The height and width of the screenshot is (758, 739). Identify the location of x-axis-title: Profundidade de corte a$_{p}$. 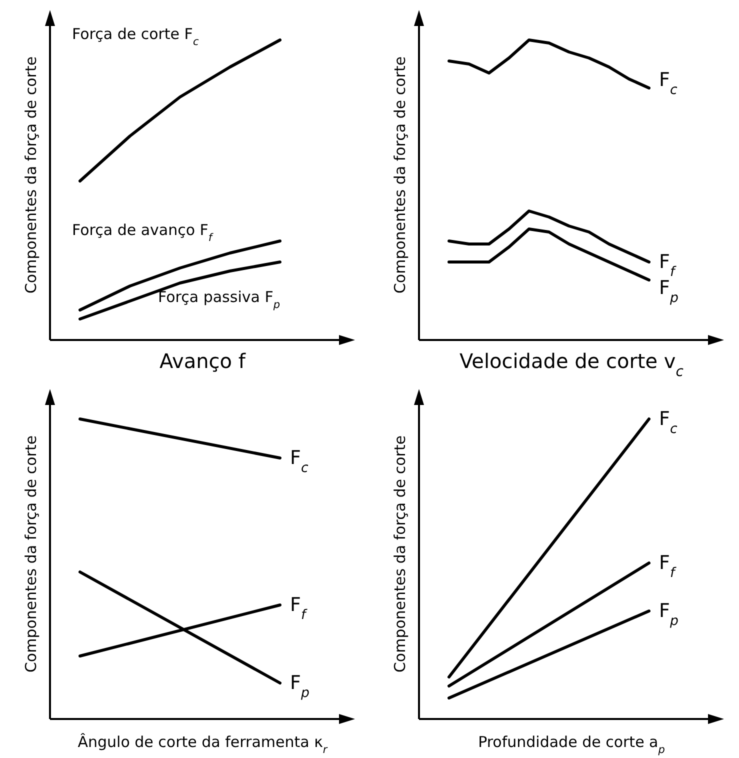
(572, 744).